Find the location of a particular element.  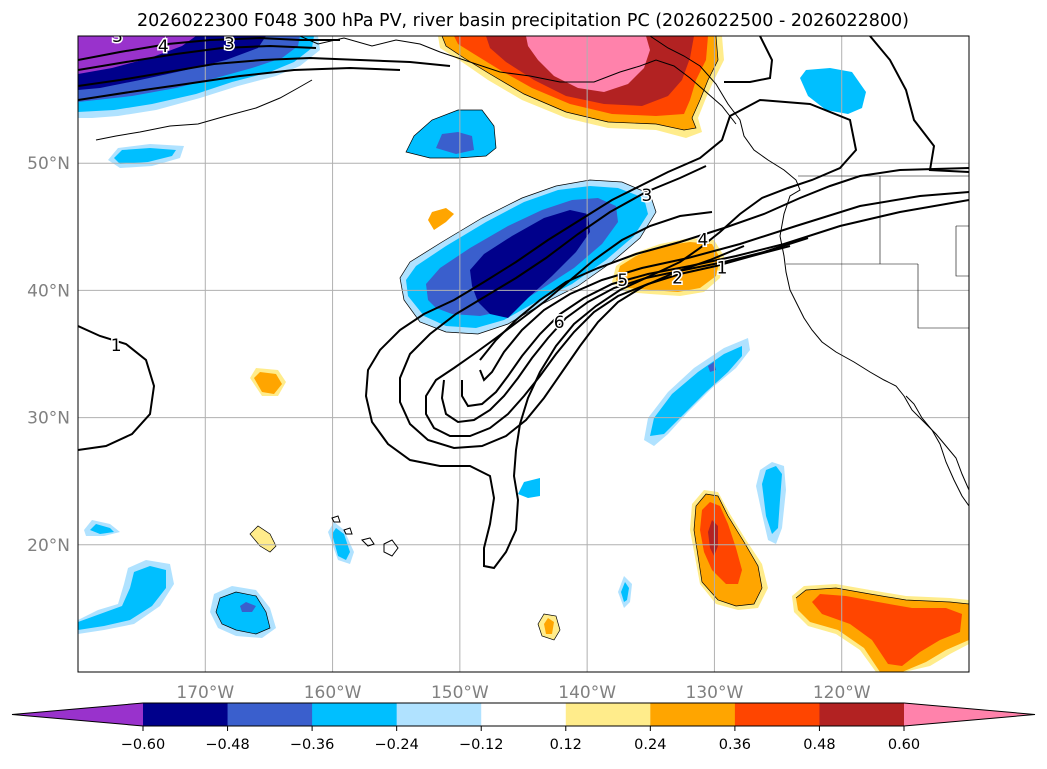

shade-hi-pos-red is located at coordinates (721, 543).